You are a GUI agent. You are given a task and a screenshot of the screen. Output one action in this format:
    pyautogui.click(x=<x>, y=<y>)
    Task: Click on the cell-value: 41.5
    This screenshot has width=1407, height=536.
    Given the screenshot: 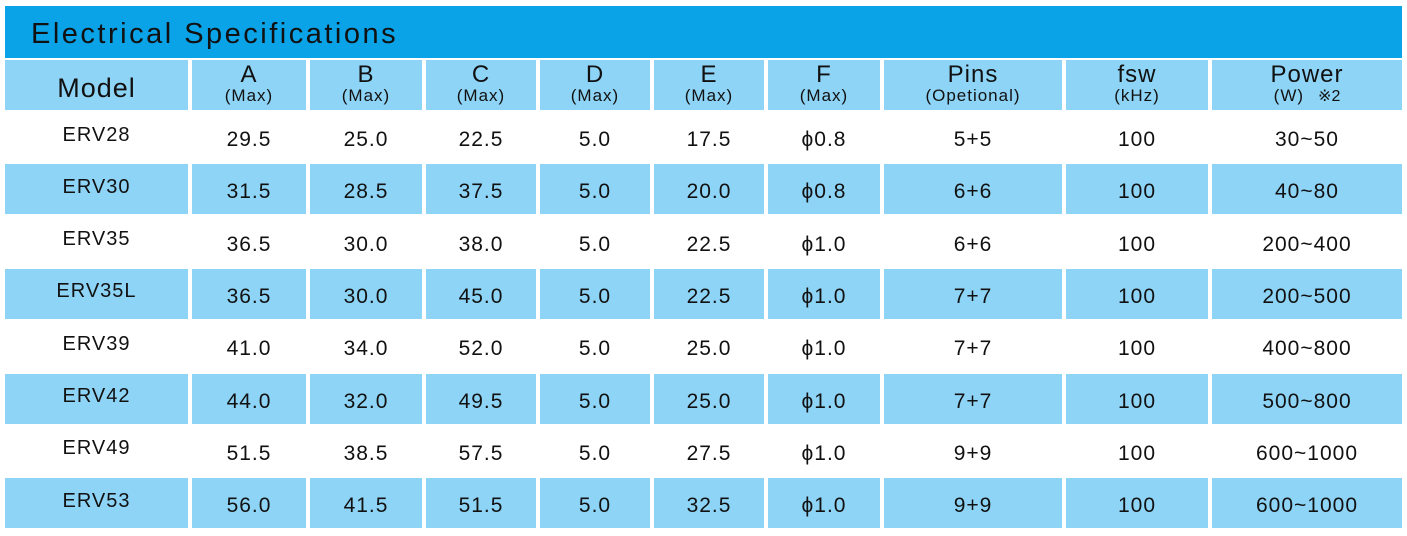 What is the action you would take?
    pyautogui.click(x=366, y=506)
    